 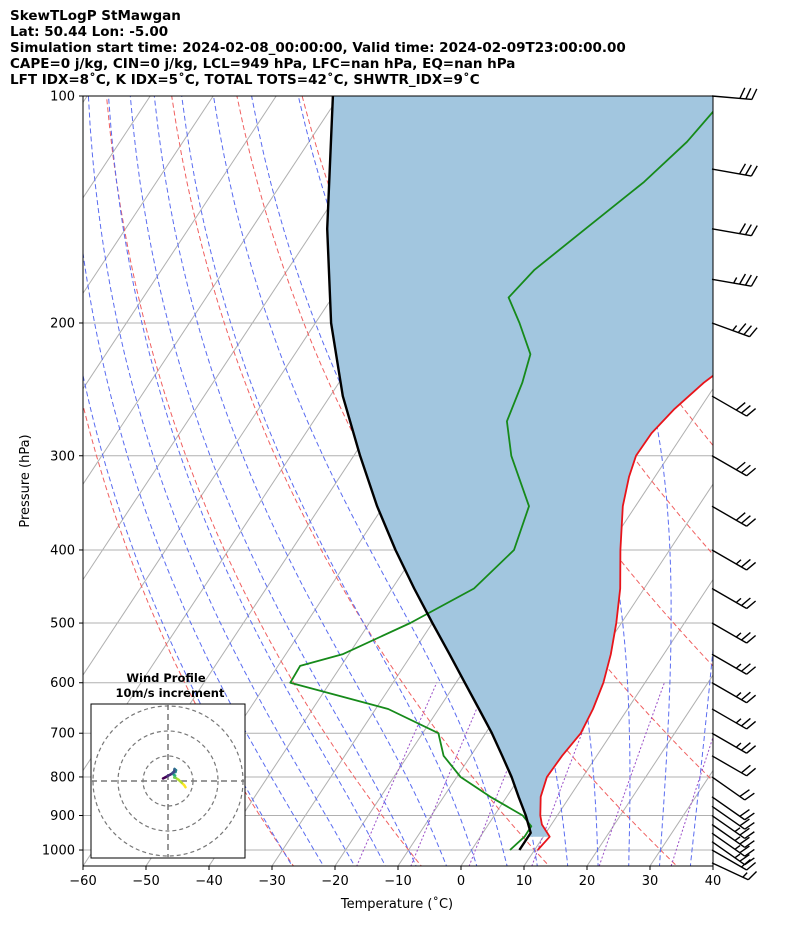 What do you see at coordinates (189, 634) in the screenshot?
I see `dry-adiabat` at bounding box center [189, 634].